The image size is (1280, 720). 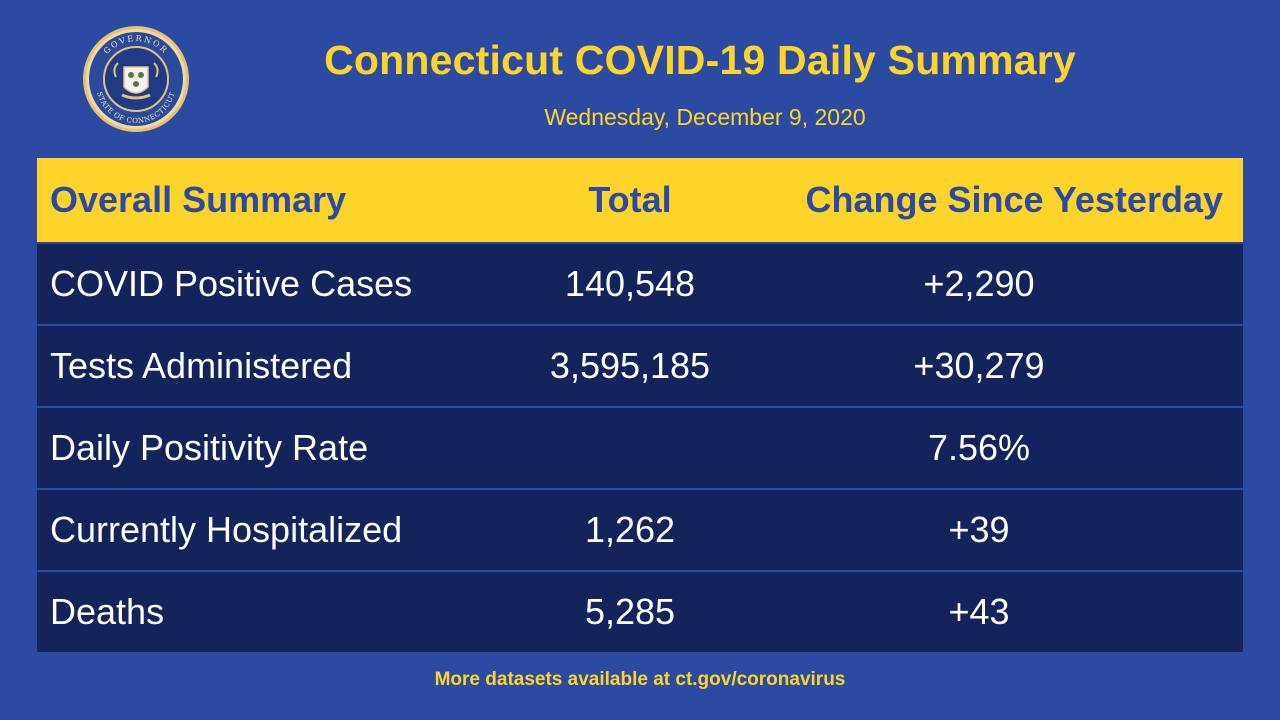 I want to click on table-row: COVID Positive Cases 140,548 +2,290, so click(x=640, y=283).